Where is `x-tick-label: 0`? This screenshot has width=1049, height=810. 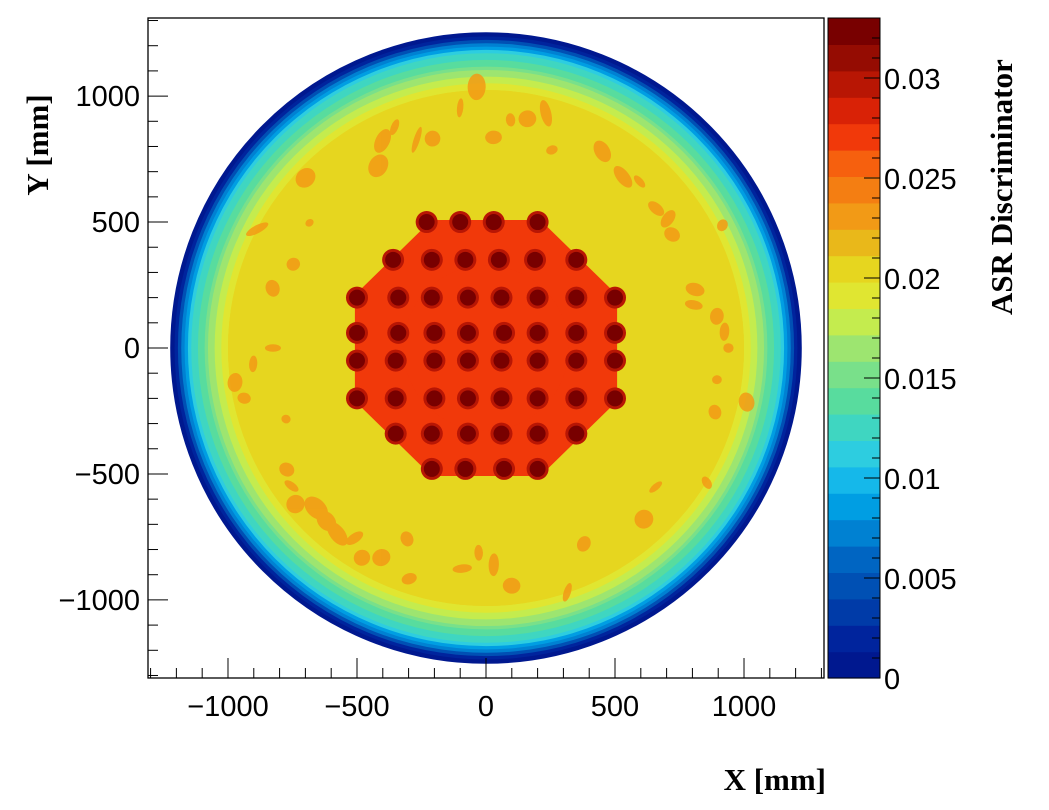
x-tick-label: 0 is located at coordinates (486, 707).